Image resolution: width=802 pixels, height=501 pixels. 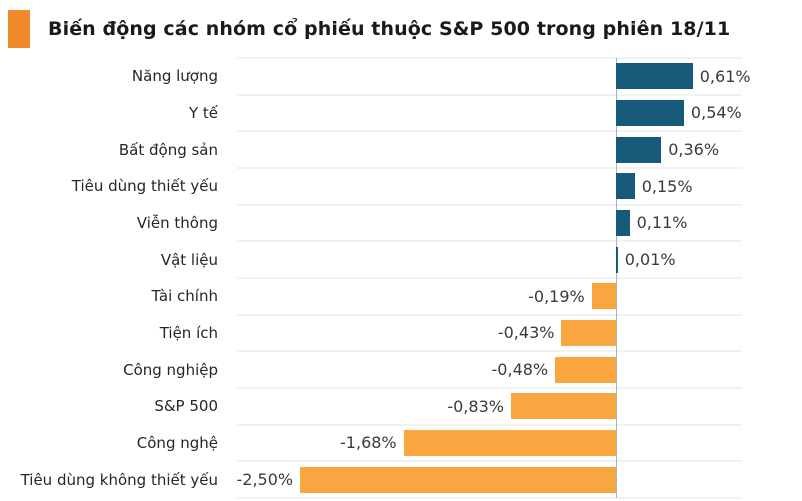 What do you see at coordinates (401, 369) in the screenshot?
I see `chart-row: Công nghiệp -0,48%` at bounding box center [401, 369].